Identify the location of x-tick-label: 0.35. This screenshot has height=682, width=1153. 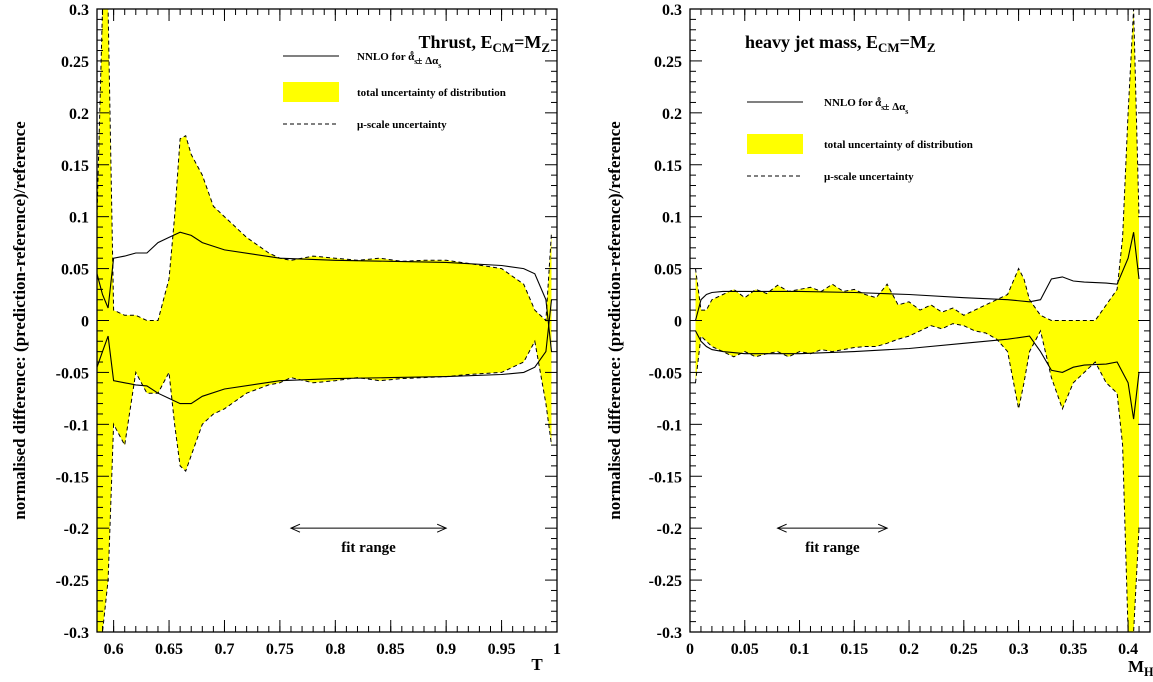
(1073, 649).